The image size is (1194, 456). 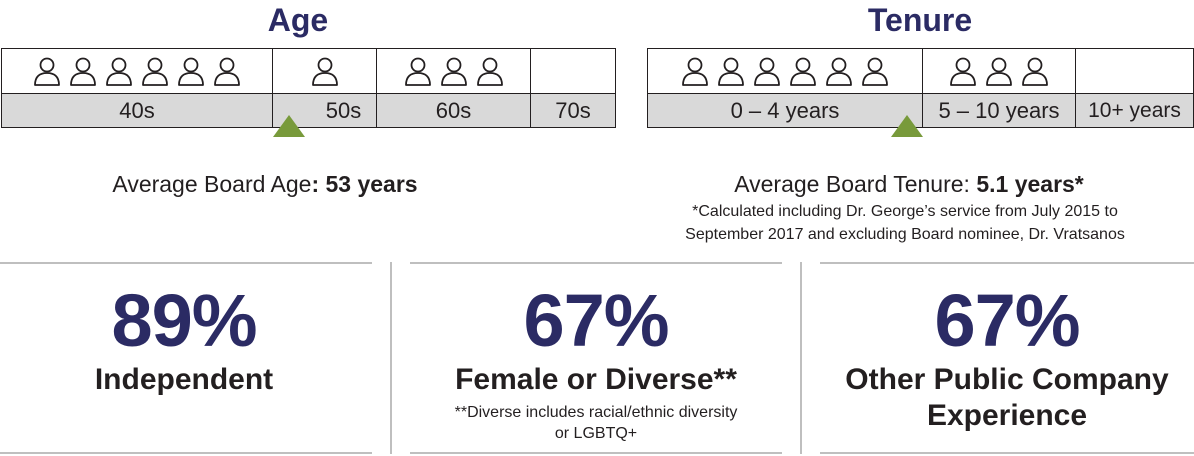 What do you see at coordinates (186, 263) in the screenshot?
I see `panel1-top-rule` at bounding box center [186, 263].